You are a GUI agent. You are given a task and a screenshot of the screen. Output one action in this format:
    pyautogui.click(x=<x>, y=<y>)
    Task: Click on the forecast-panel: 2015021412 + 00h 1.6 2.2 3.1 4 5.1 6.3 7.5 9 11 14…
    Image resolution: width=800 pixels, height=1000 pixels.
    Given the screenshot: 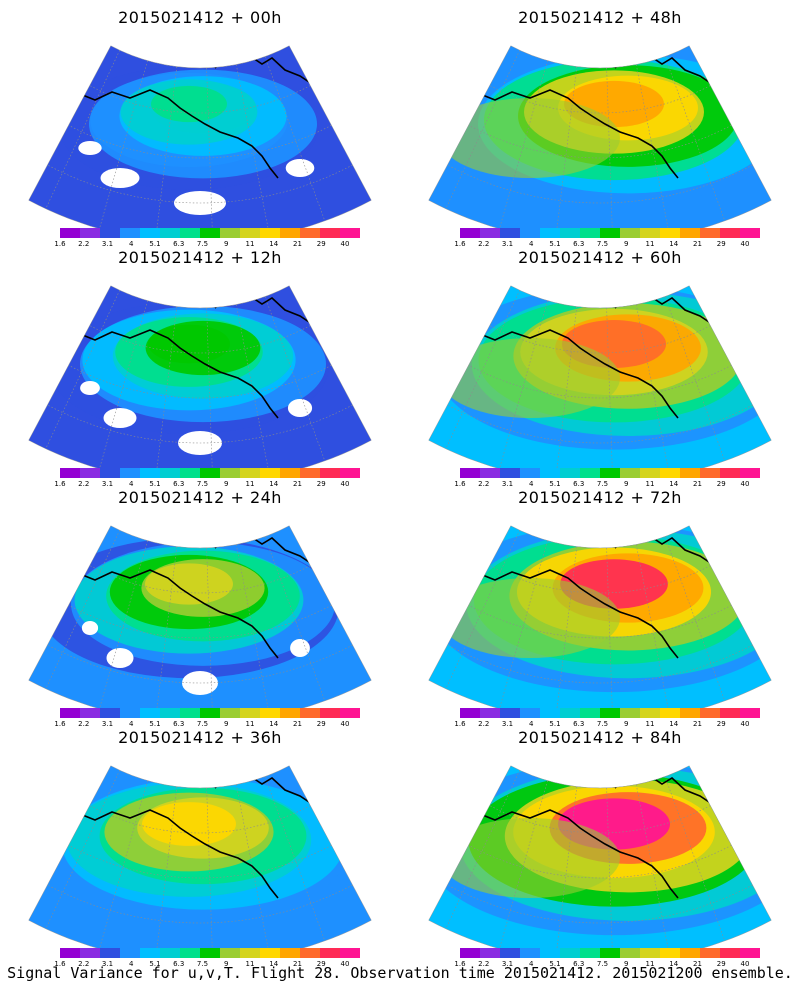 What is the action you would take?
    pyautogui.click(x=200, y=127)
    